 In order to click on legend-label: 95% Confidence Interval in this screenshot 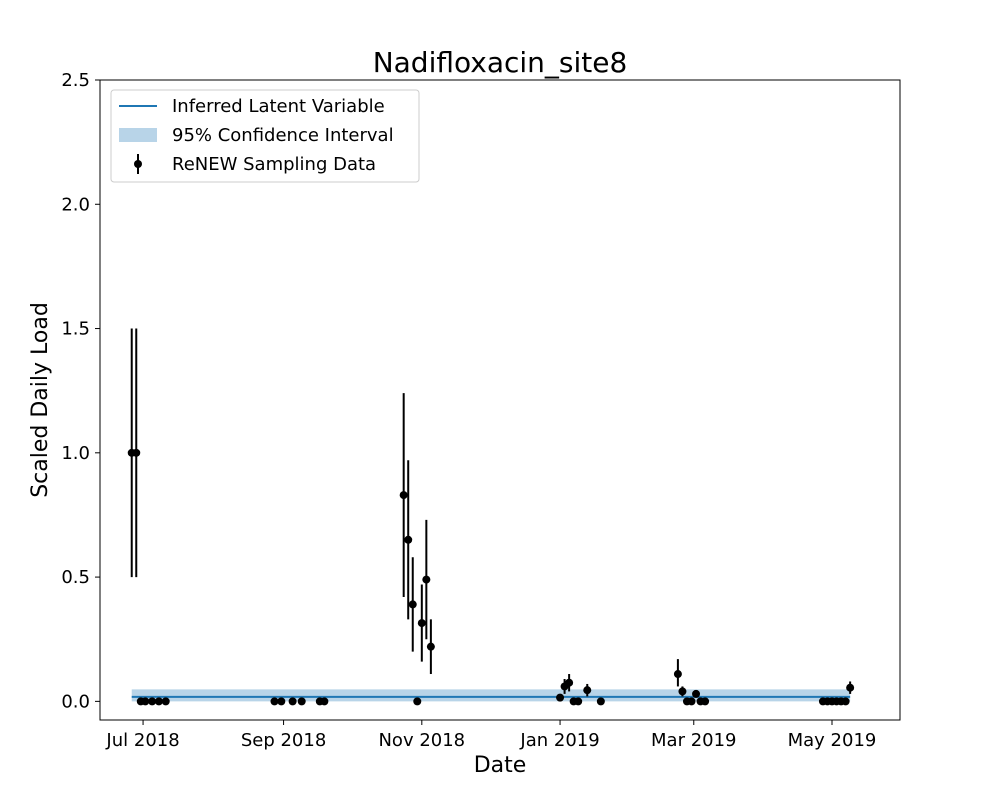, I will do `click(283, 135)`.